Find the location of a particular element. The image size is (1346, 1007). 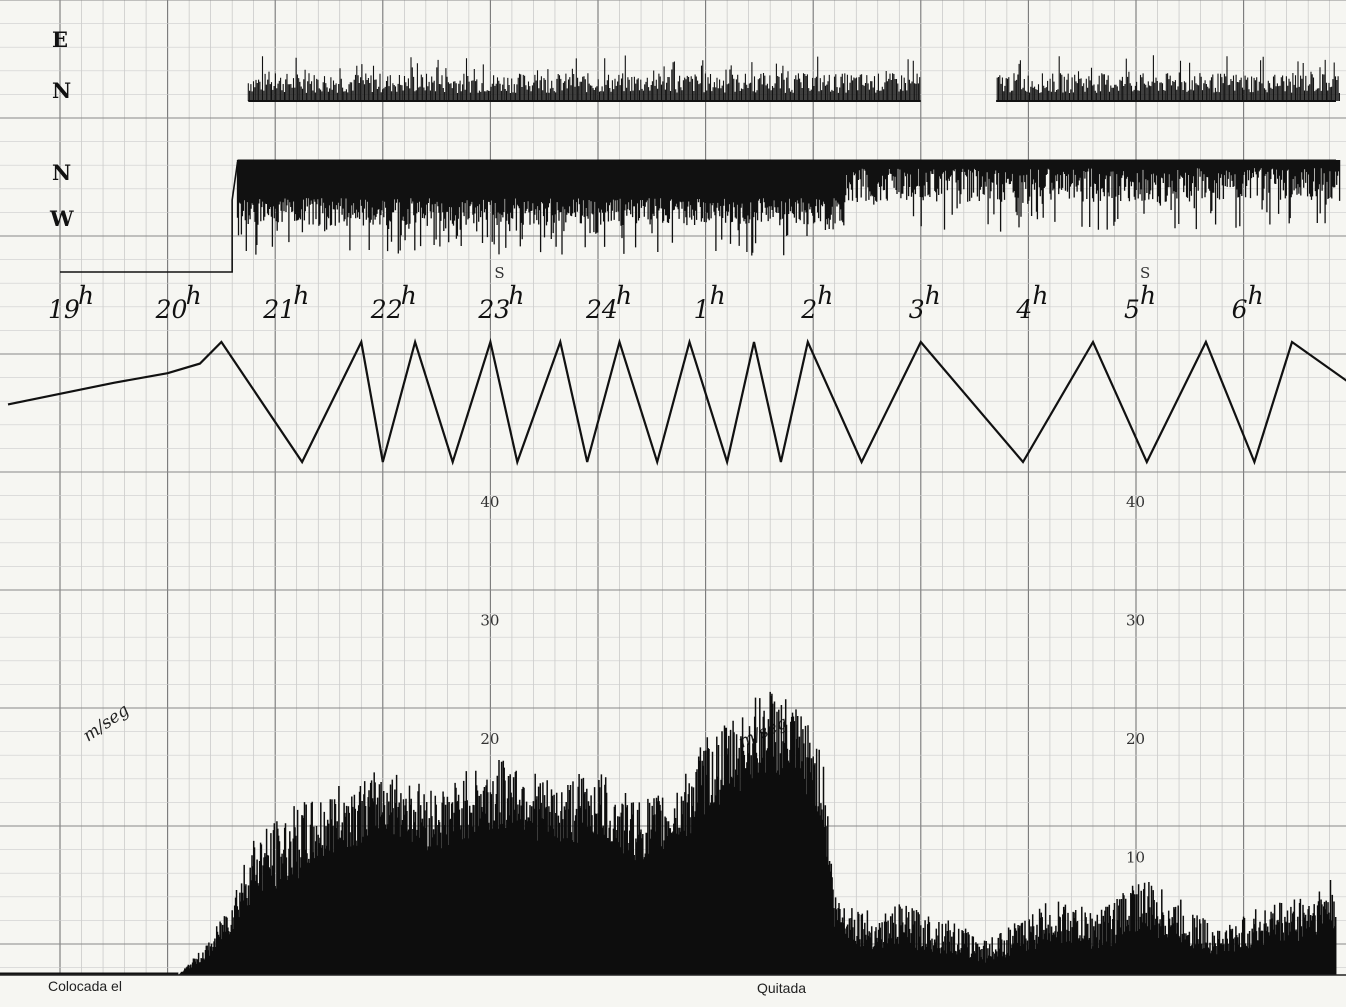

placed-label: Colocada el is located at coordinates (85, 986).